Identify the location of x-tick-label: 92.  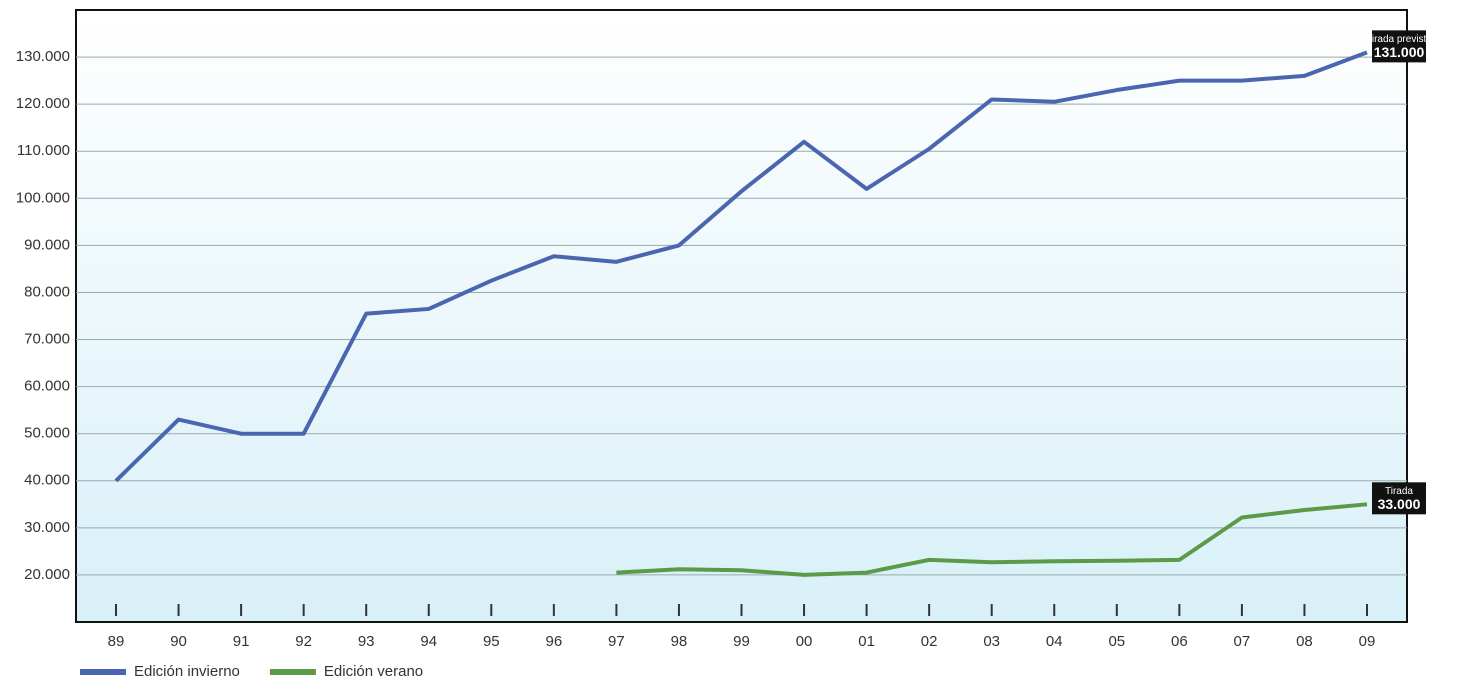
(303, 641).